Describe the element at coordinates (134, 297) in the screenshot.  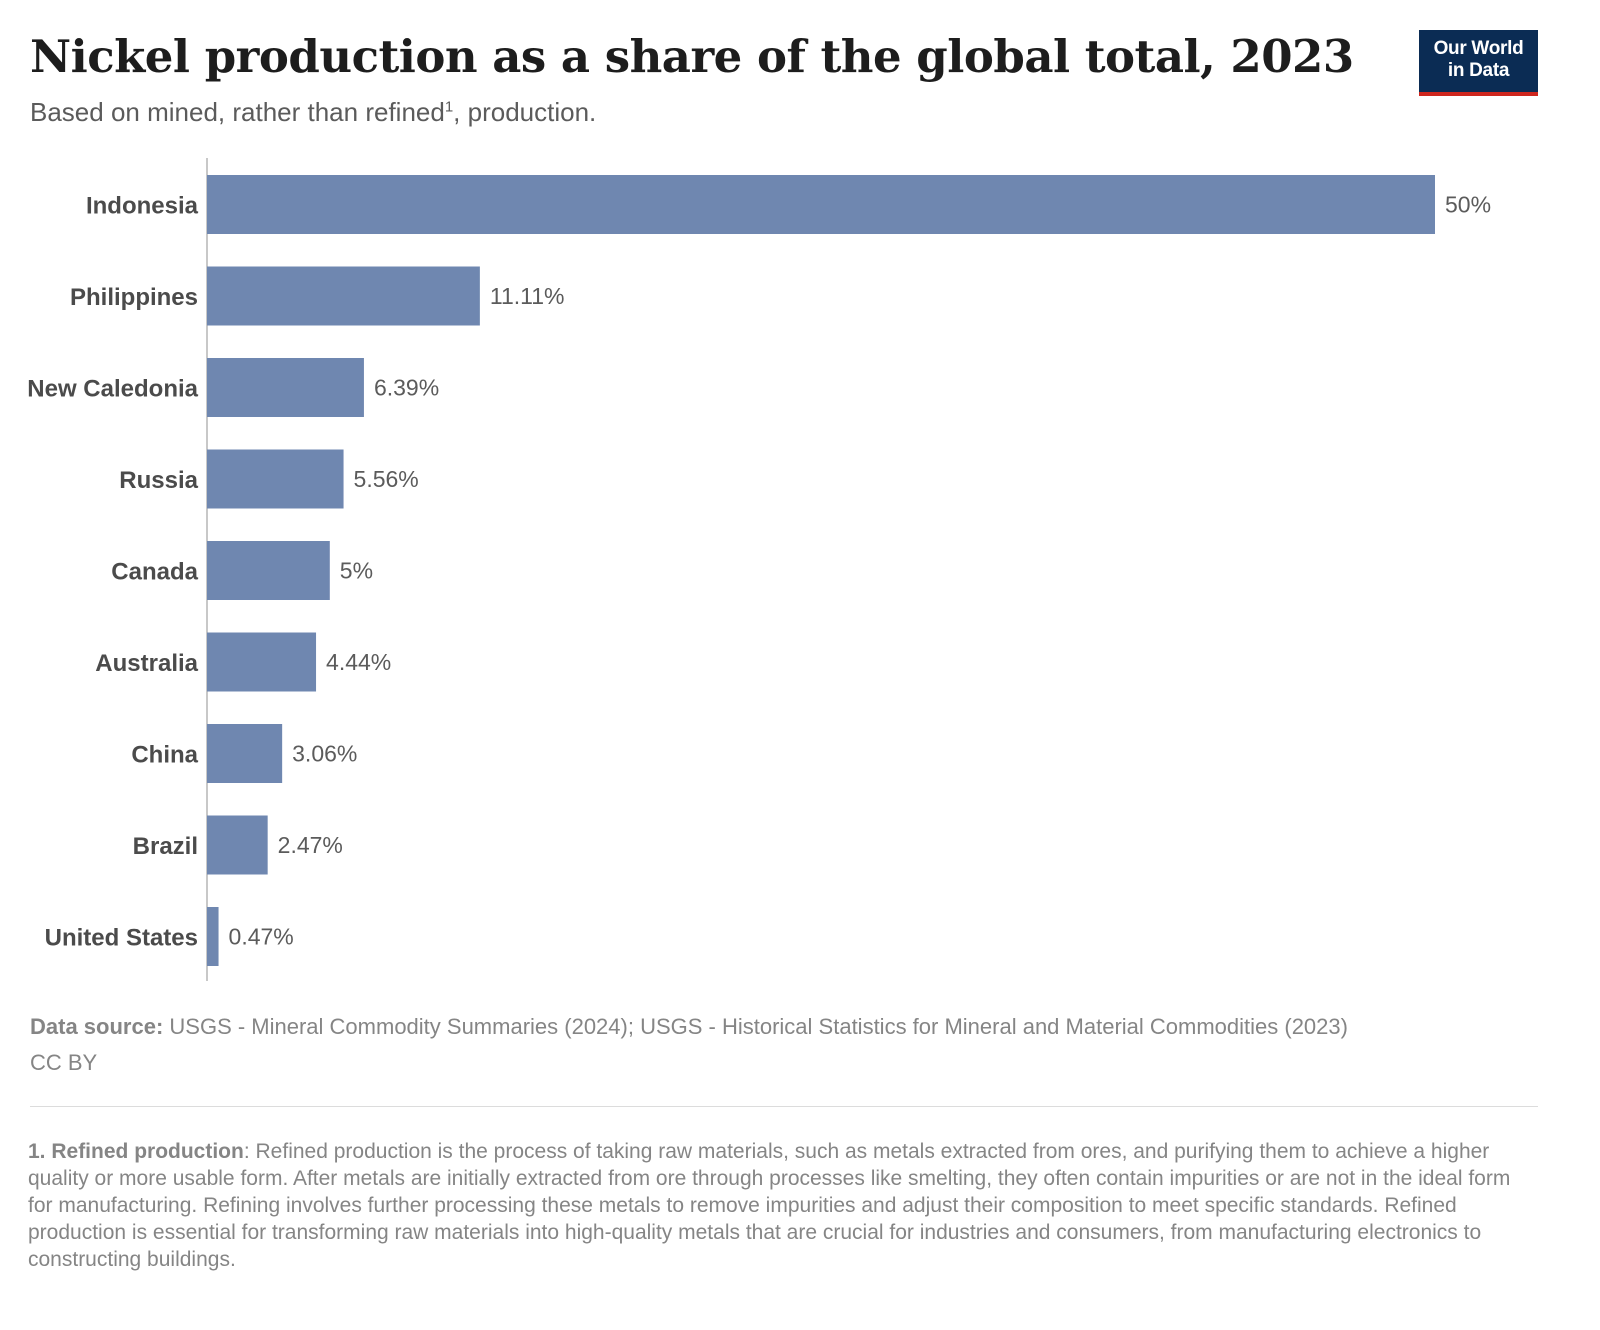
I see `category-label: Philippines` at that location.